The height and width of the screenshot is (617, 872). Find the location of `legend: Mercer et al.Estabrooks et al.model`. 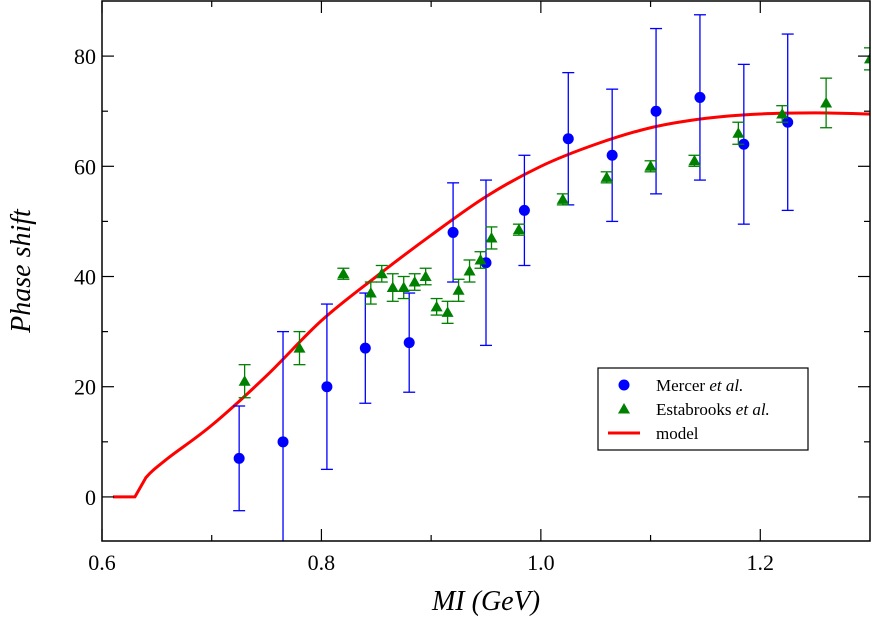

legend: Mercer et al.Estabrooks et al.model is located at coordinates (703, 409).